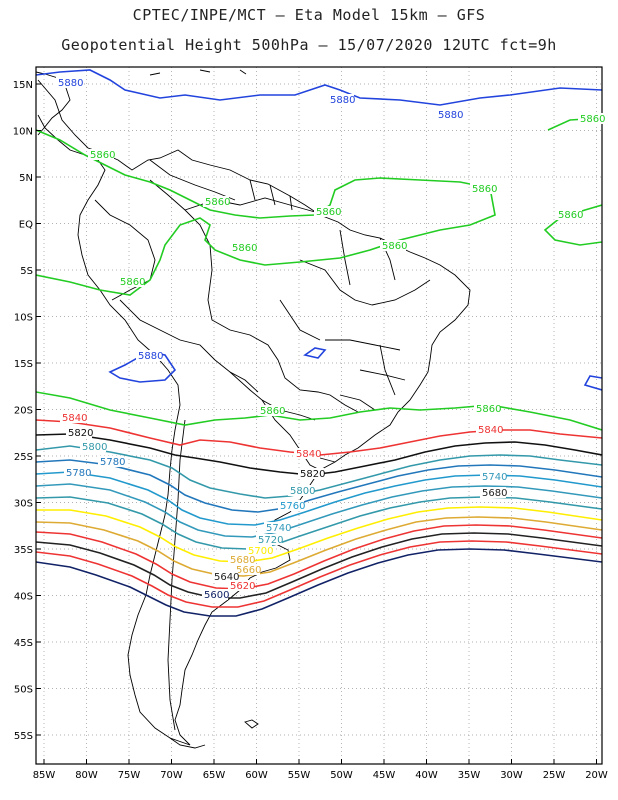  What do you see at coordinates (554, 775) in the screenshot?
I see `lon-tick-label: 25W` at bounding box center [554, 775].